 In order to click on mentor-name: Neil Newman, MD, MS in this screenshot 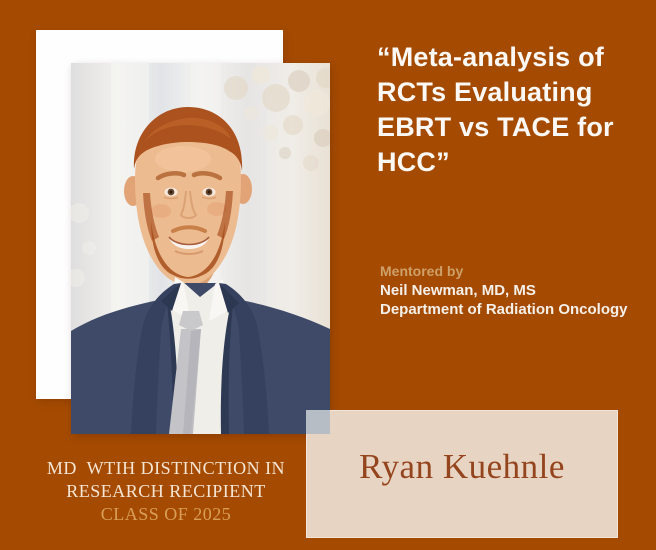, I will do `click(458, 290)`.